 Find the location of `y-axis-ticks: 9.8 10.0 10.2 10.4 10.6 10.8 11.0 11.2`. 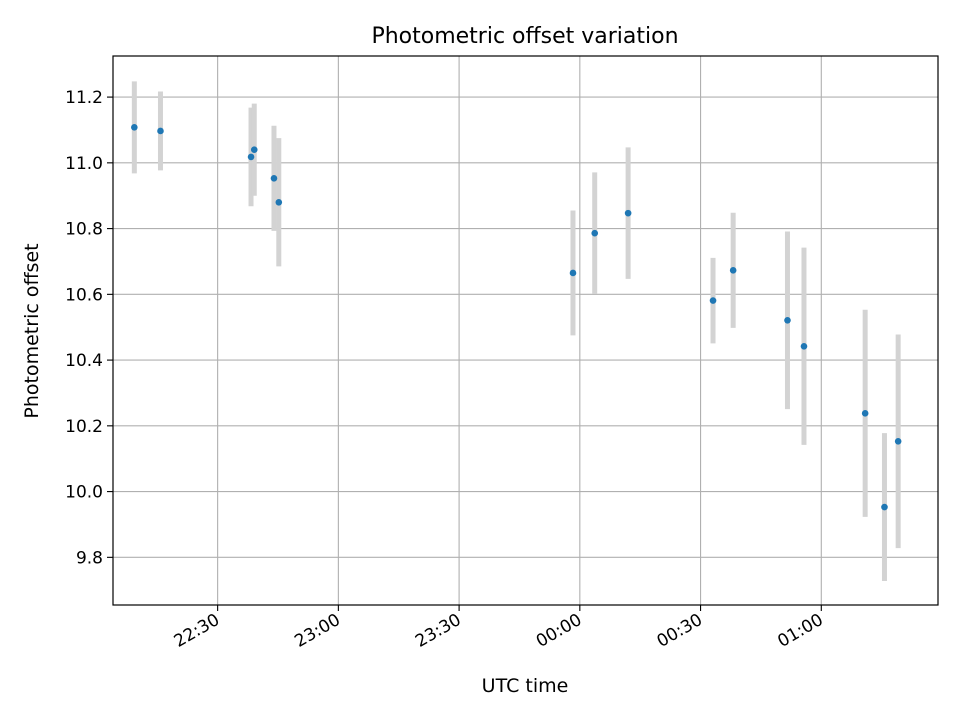

y-axis-ticks: 9.8 10.0 10.2 10.4 10.6 10.8 11.0 11.2 is located at coordinates (89, 328).